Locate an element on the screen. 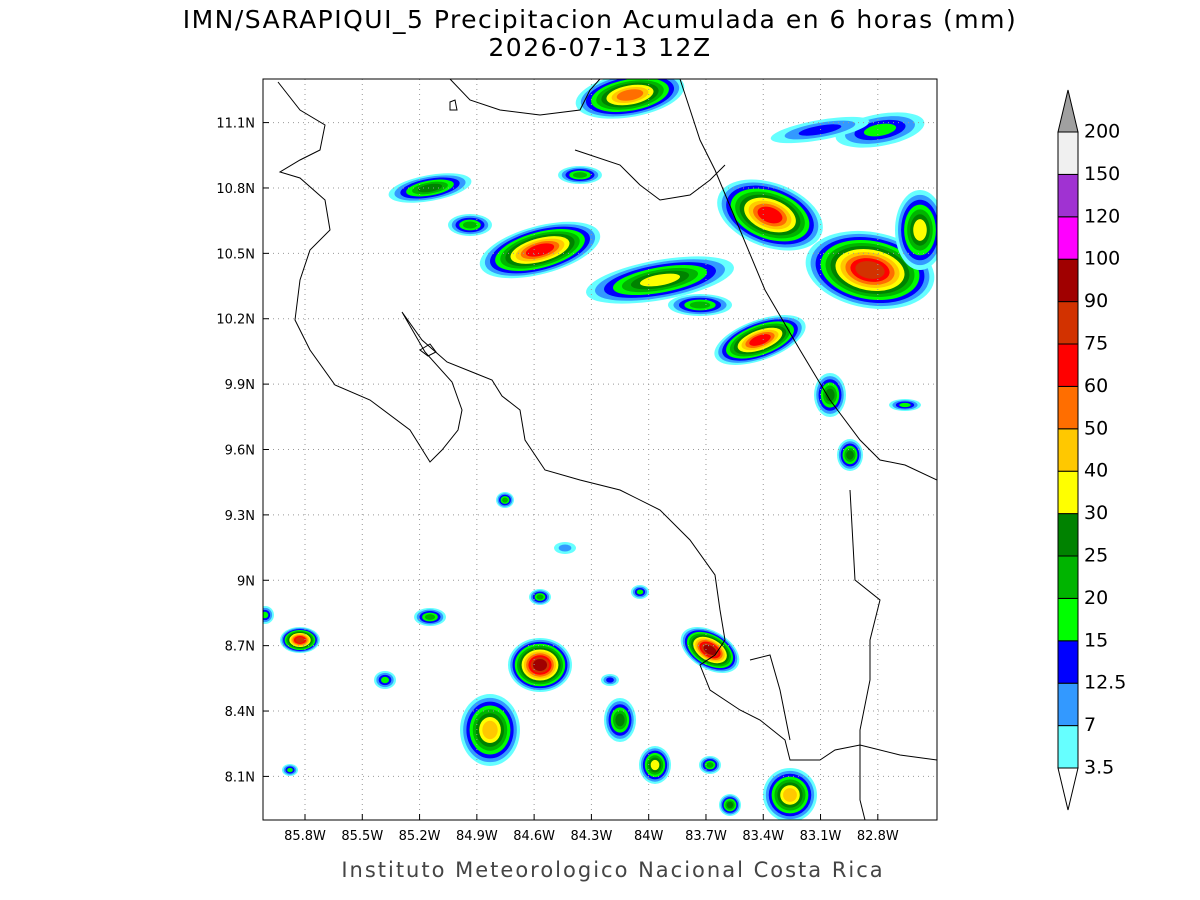 The width and height of the screenshot is (1200, 900). colorbar-label: 3.5 is located at coordinates (1099, 768).